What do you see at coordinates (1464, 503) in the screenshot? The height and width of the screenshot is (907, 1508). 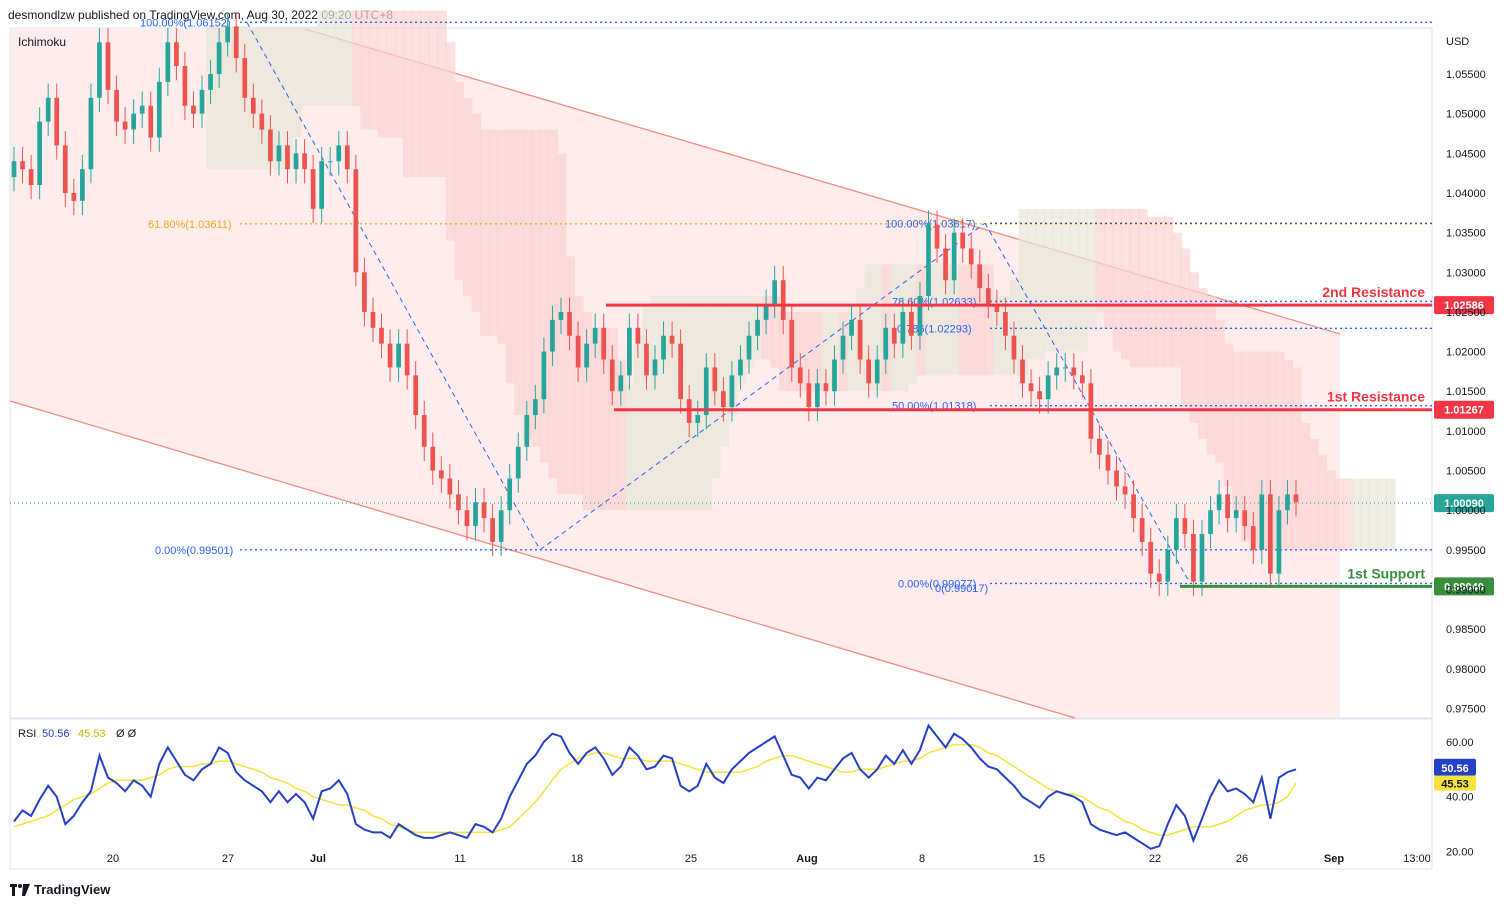 I see `last-price-tag-bg` at bounding box center [1464, 503].